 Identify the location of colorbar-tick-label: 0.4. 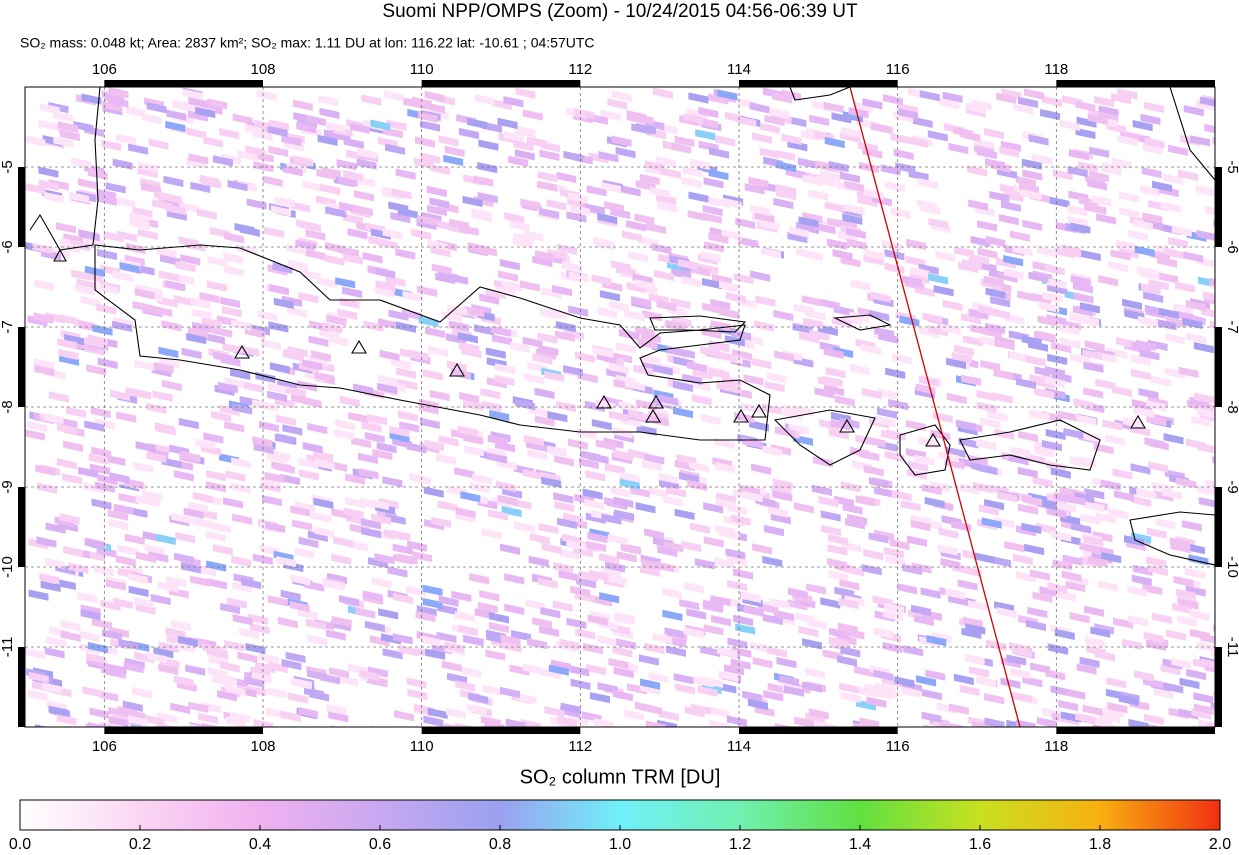
(260, 844).